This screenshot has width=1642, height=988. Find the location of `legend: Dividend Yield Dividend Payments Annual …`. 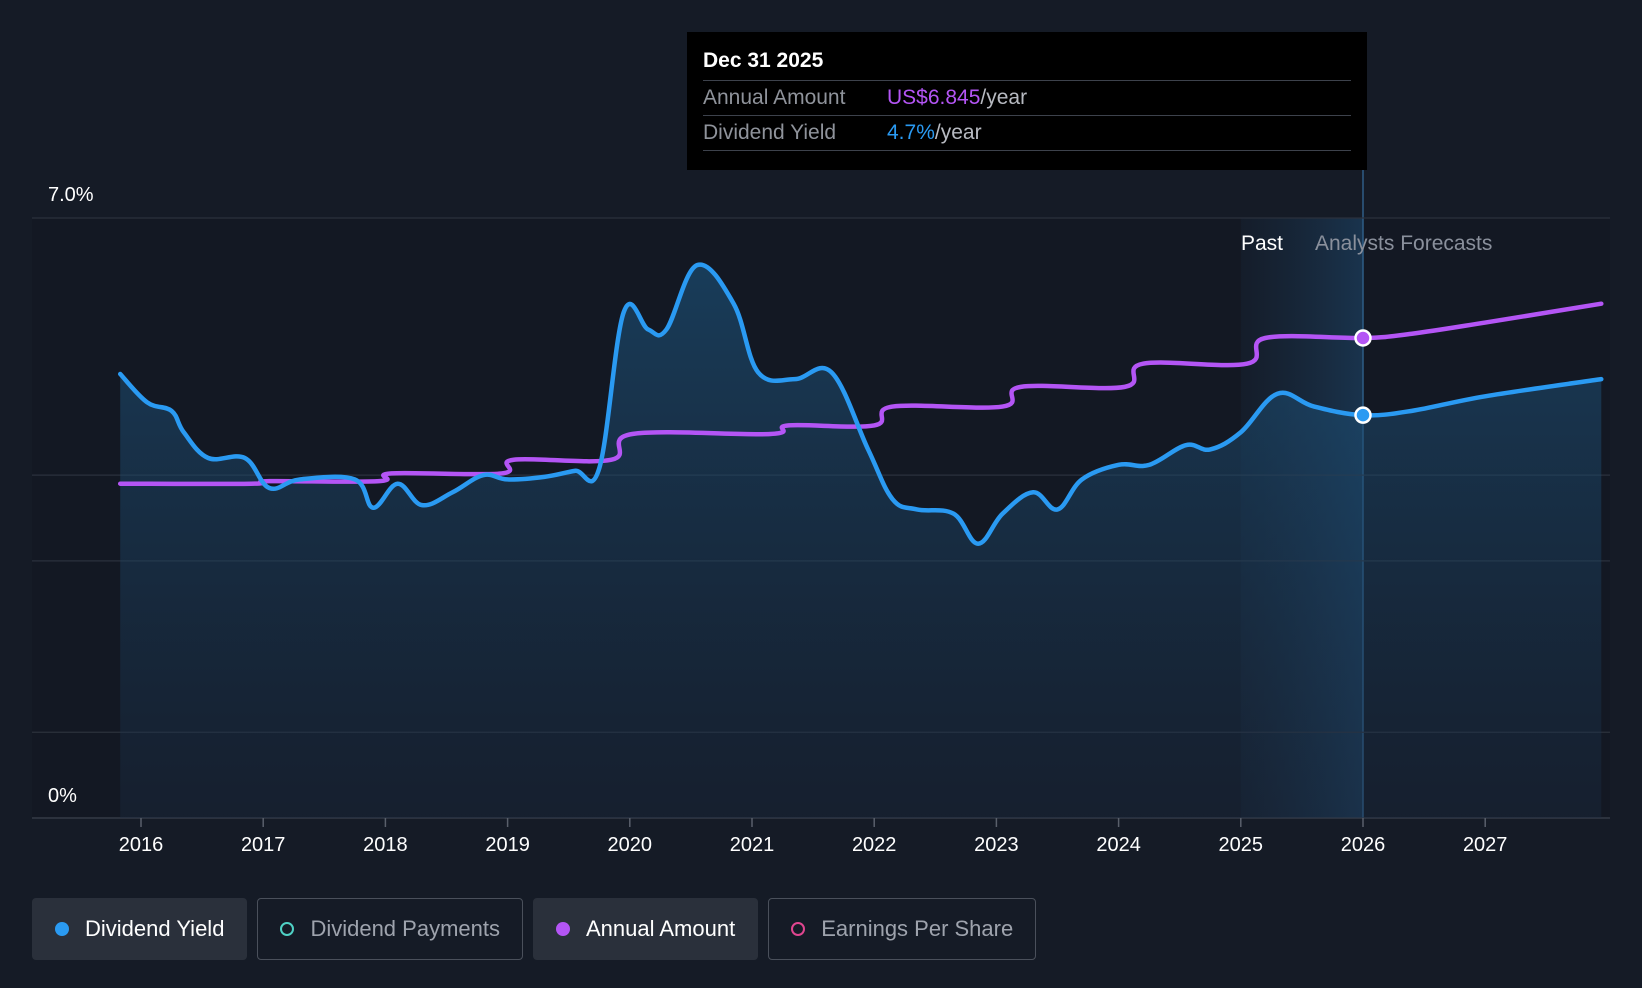

legend: Dividend Yield Dividend Payments Annual … is located at coordinates (534, 929).